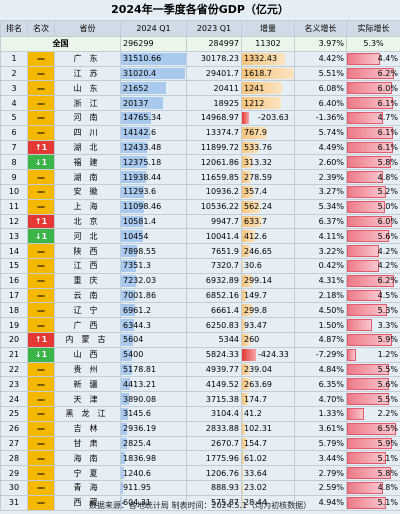  I want to click on increment-cell: 313.32, so click(268, 162).